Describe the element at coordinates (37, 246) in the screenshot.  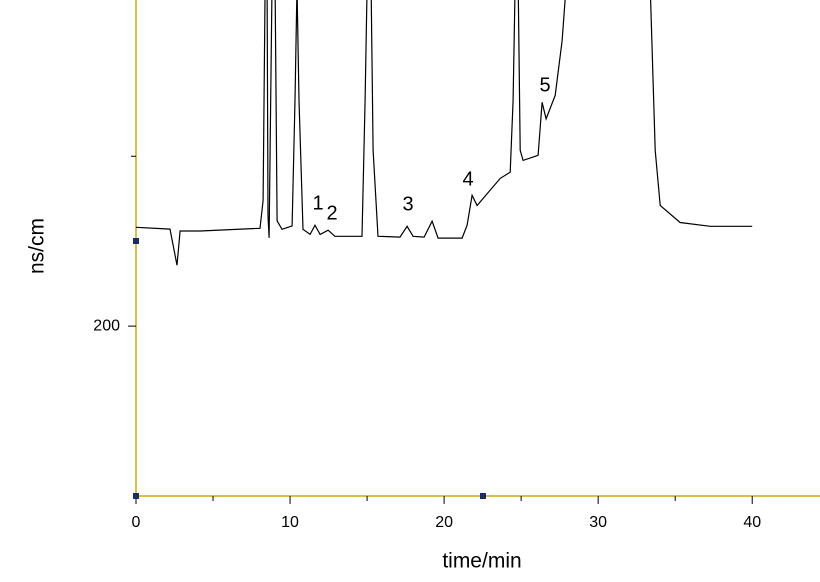
I see `y-axis-label: ns/cm` at that location.